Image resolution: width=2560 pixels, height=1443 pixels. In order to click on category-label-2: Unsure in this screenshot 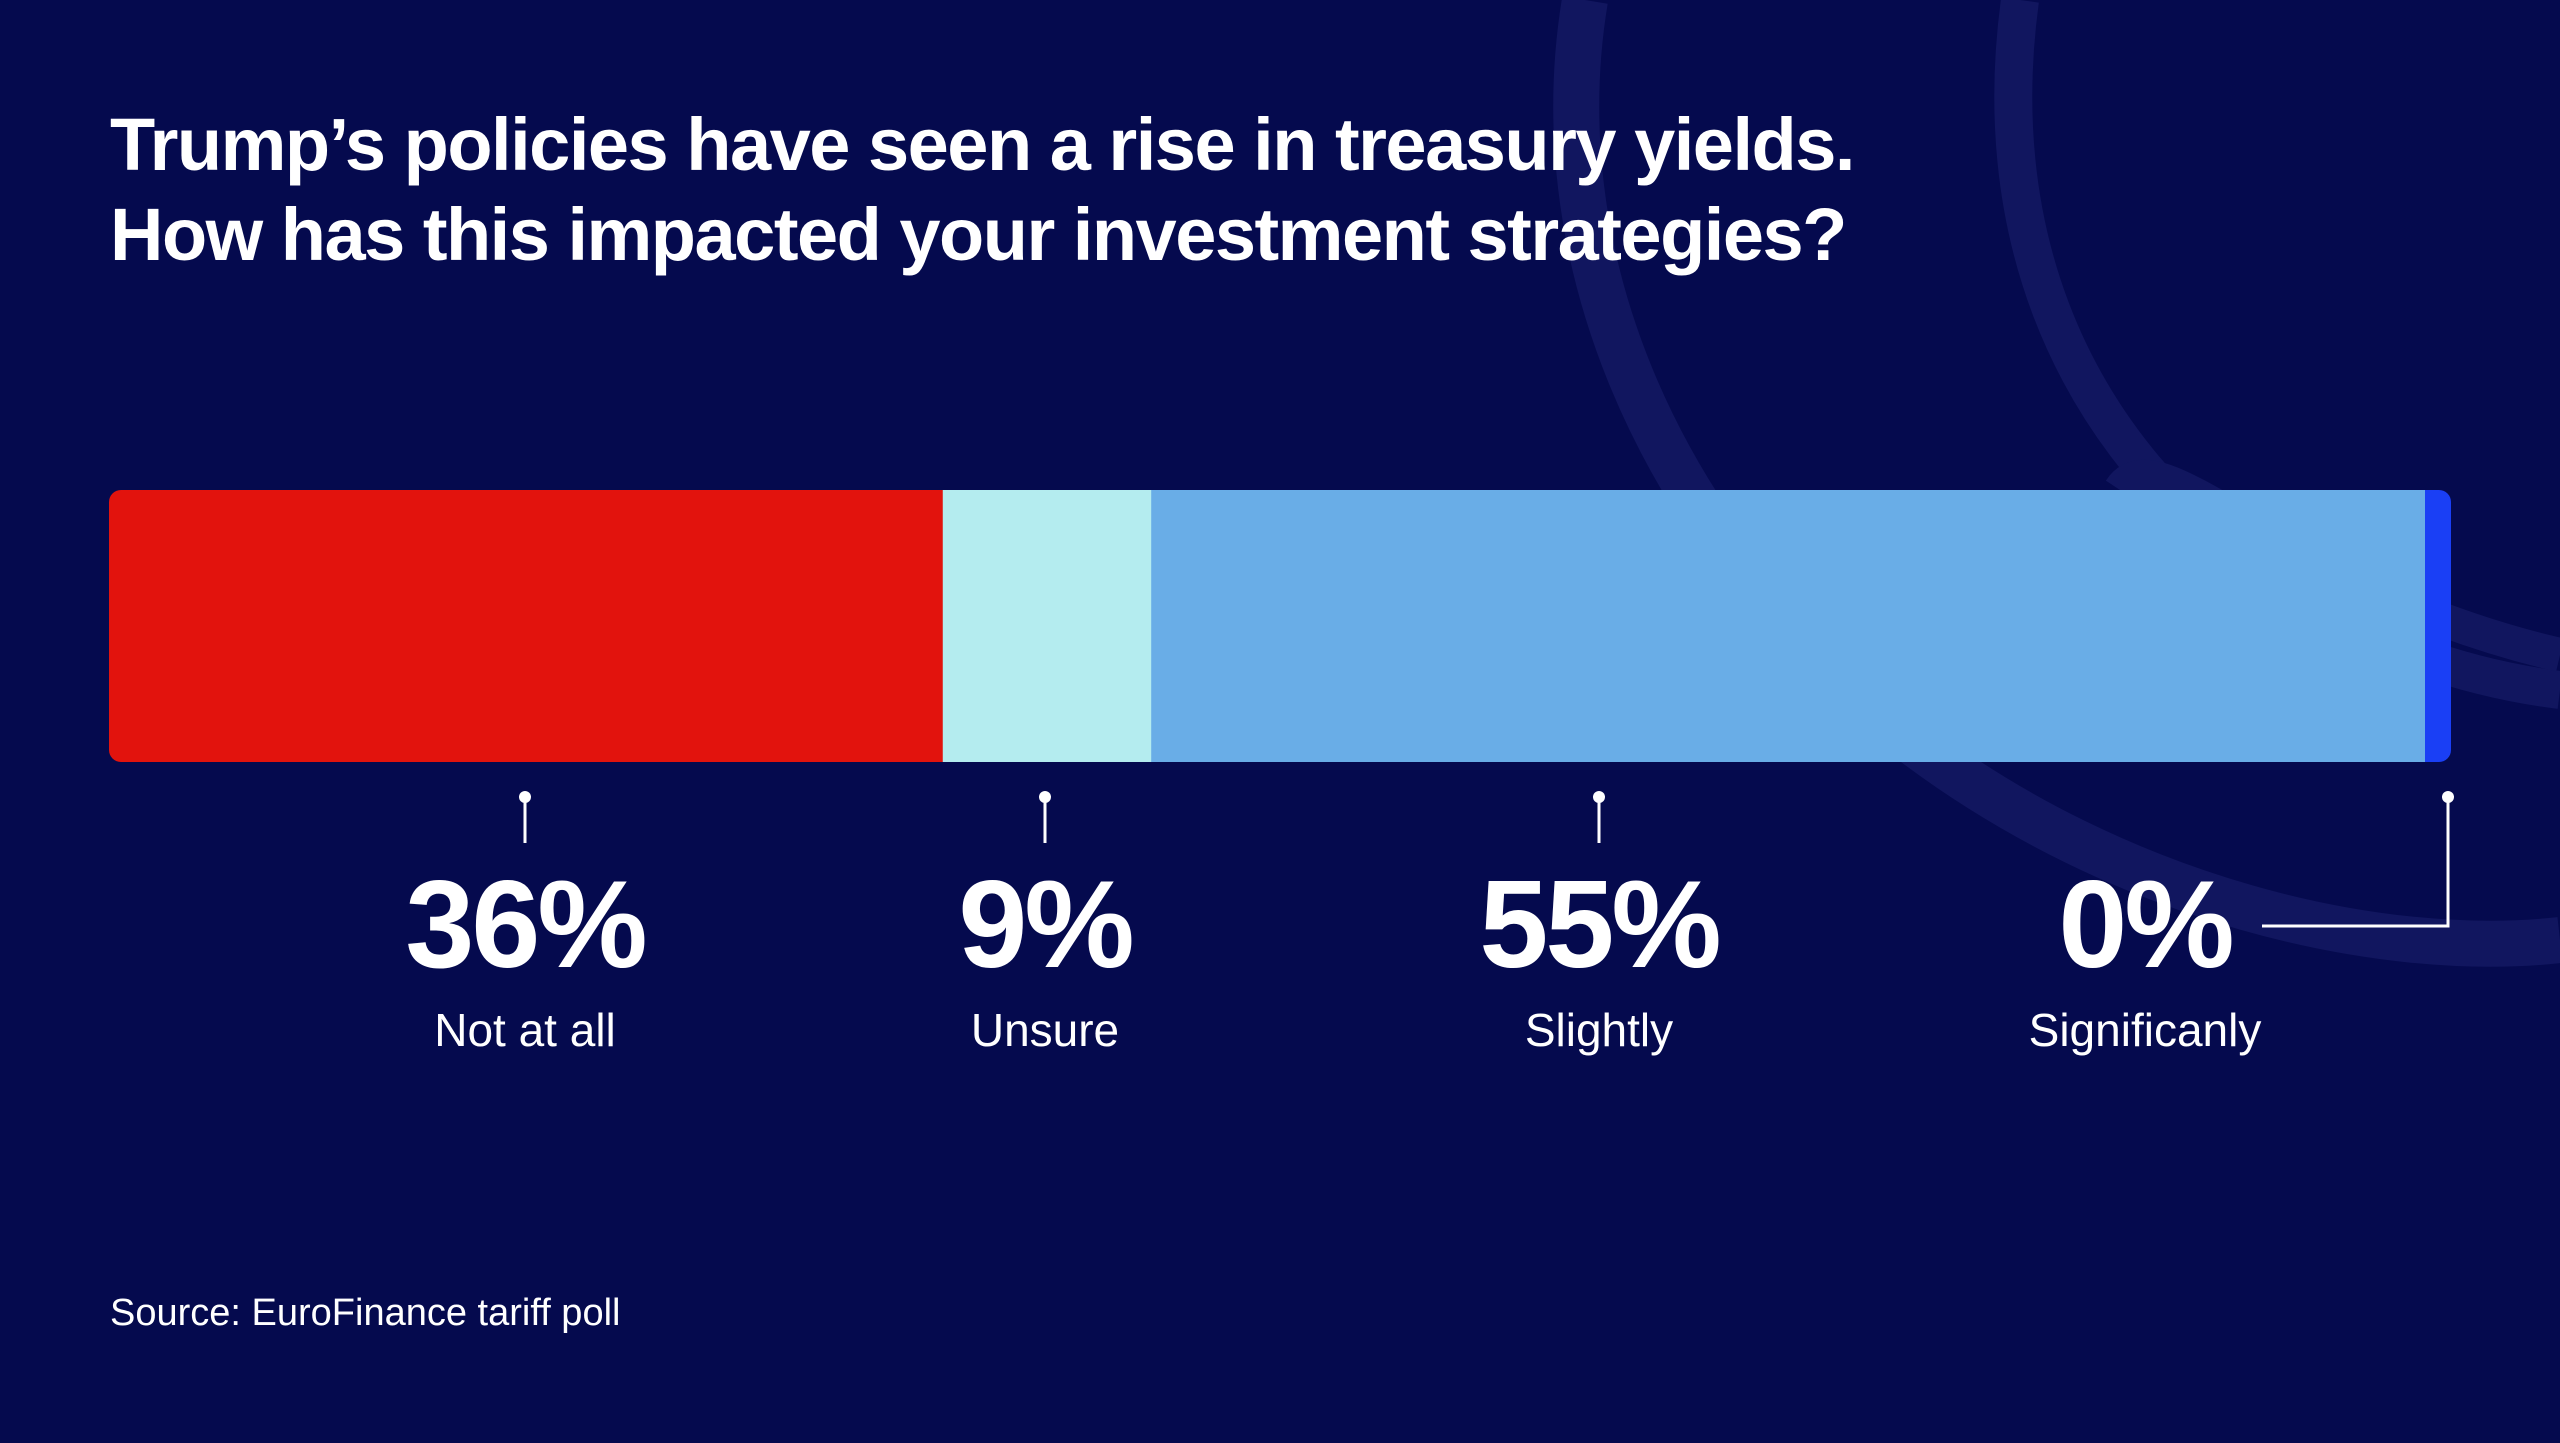, I will do `click(1045, 1030)`.